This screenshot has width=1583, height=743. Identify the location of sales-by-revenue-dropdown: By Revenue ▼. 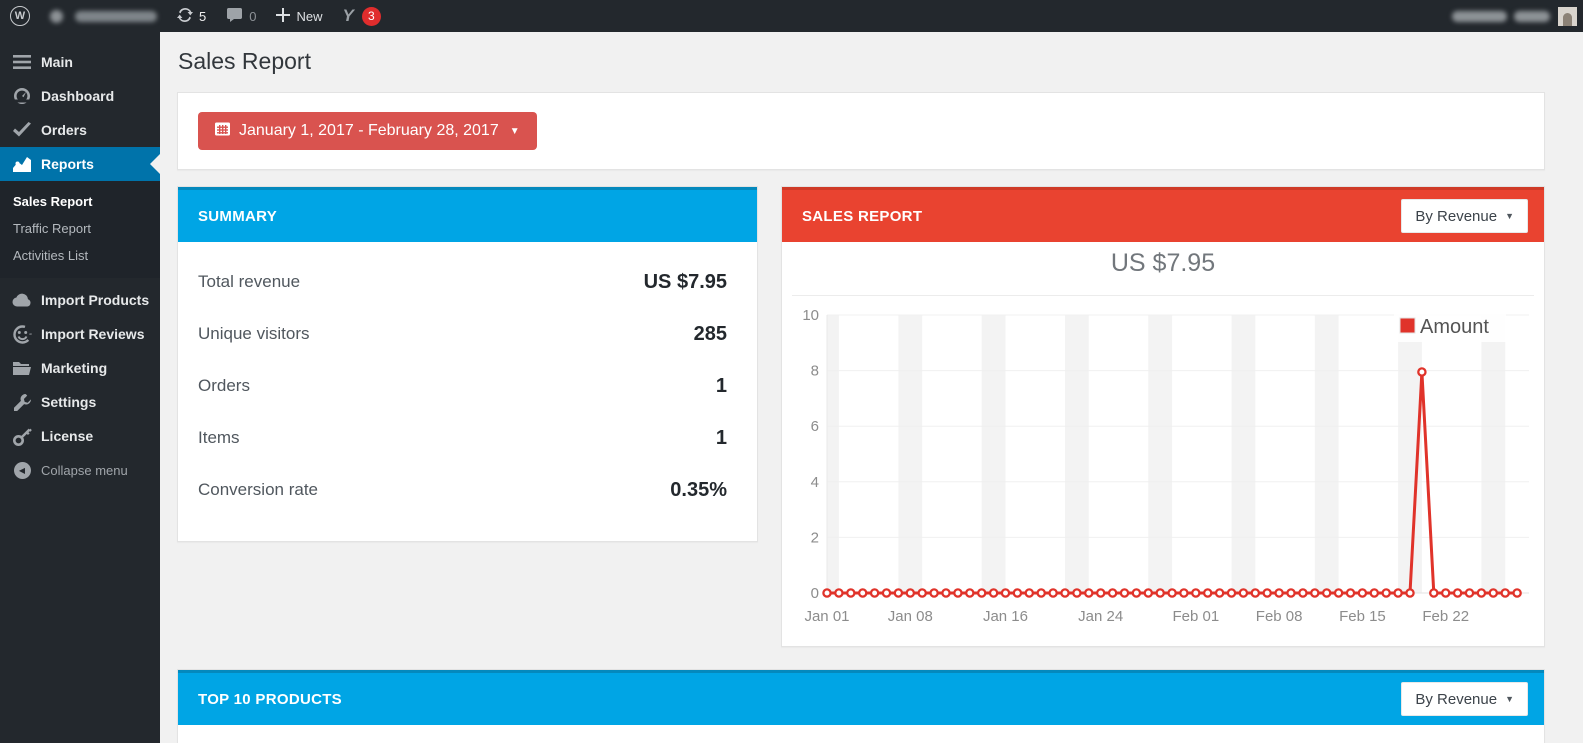
(1464, 216).